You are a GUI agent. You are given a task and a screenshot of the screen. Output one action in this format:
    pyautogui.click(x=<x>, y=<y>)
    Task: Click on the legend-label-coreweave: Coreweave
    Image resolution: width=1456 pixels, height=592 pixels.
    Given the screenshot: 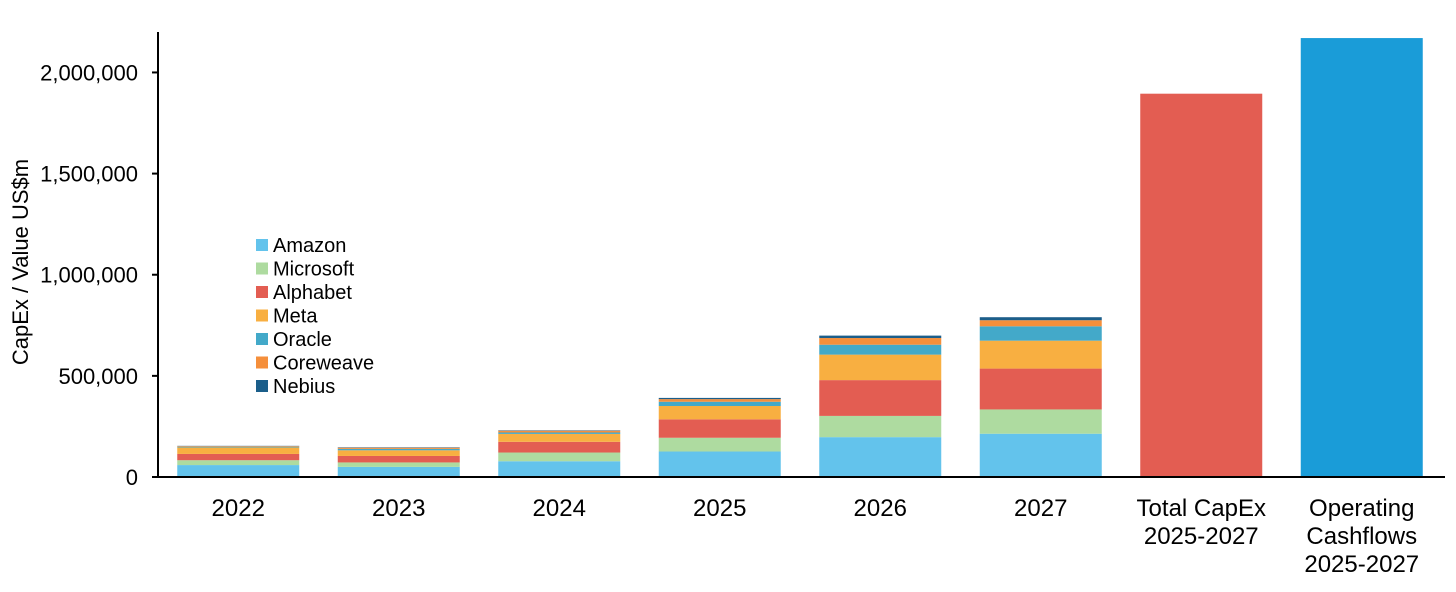 What is the action you would take?
    pyautogui.click(x=323, y=364)
    